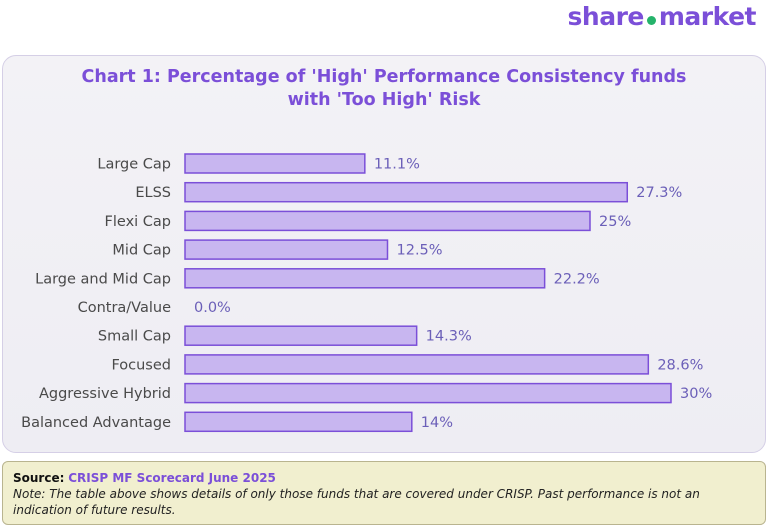 The height and width of the screenshot is (529, 768). I want to click on value-label: 11.1%, so click(397, 165).